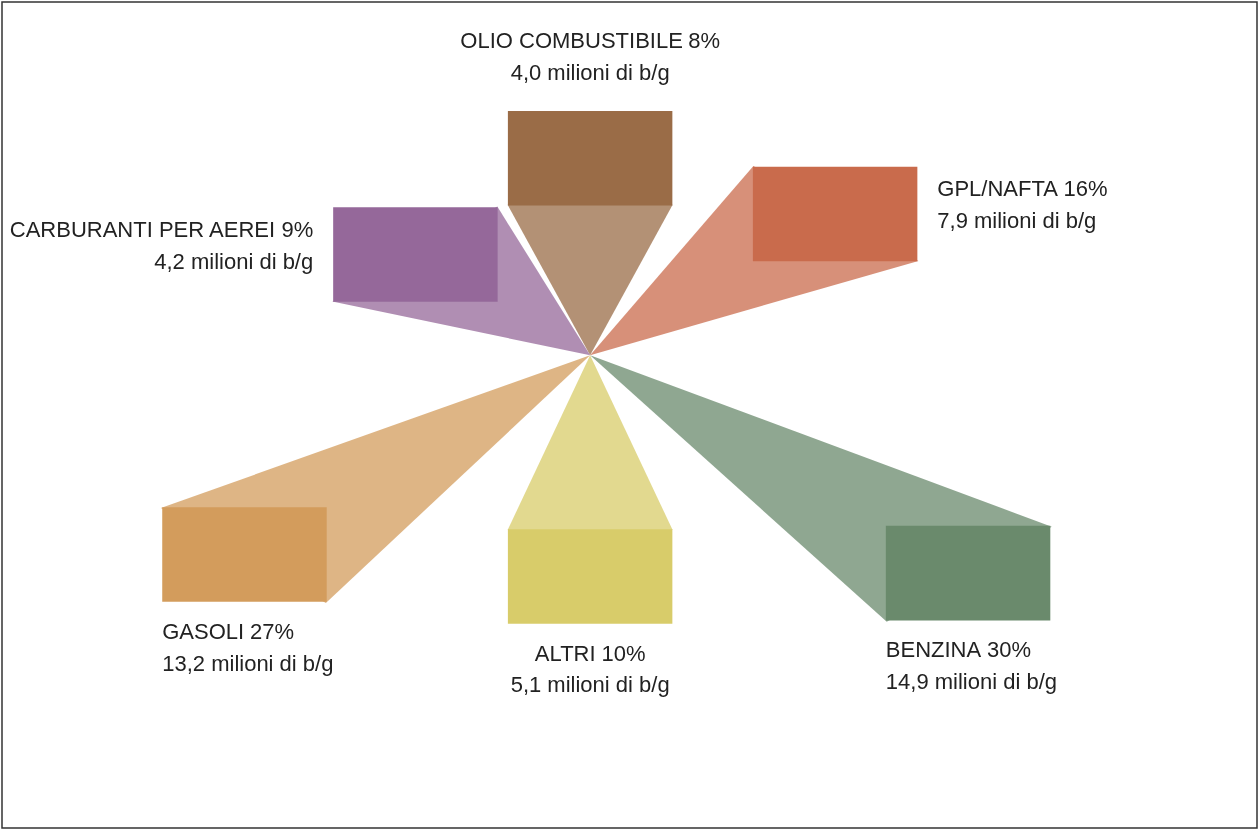 This screenshot has height=830, width=1259. Describe the element at coordinates (248, 663) in the screenshot. I see `data-label: 13,2 milioni di b/g` at that location.